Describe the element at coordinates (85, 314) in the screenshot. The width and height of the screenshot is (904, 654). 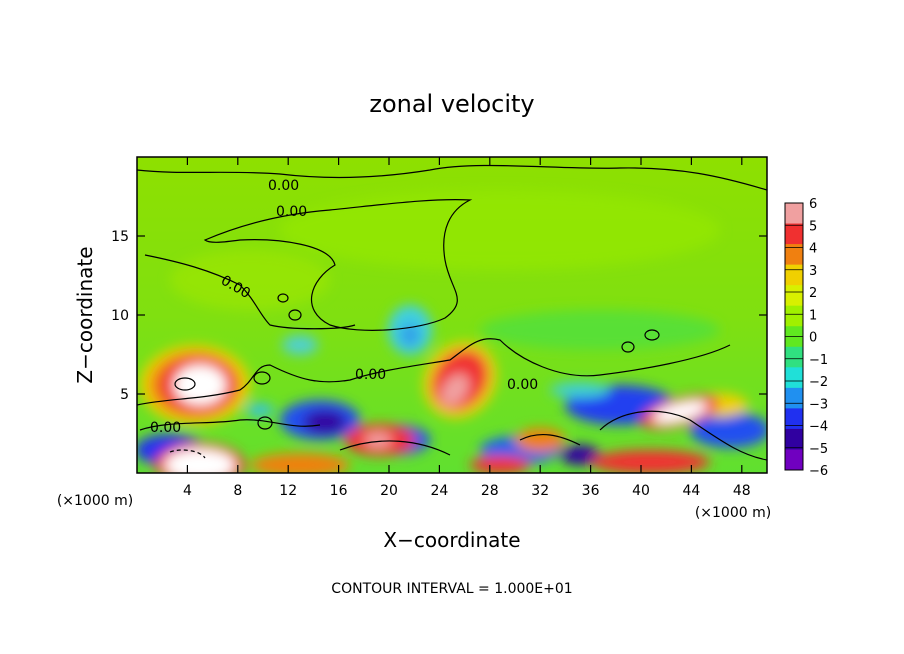
I see `y-axis-label: Z−coordinate` at that location.